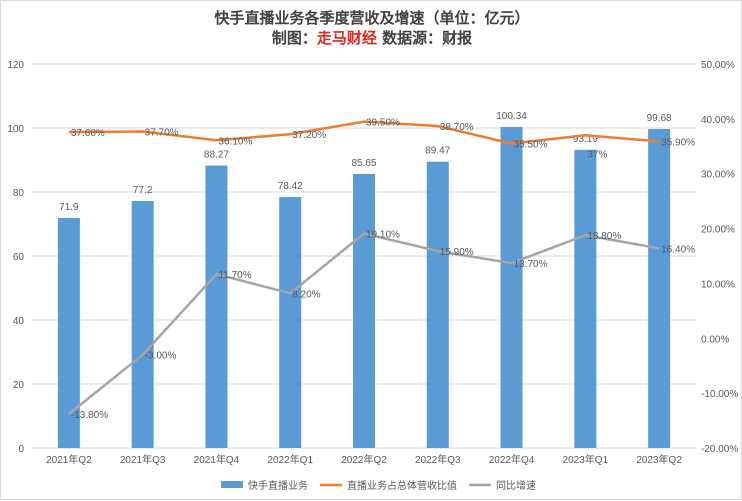 The height and width of the screenshot is (501, 742). I want to click on left-axis-tick: 60, so click(19, 257).